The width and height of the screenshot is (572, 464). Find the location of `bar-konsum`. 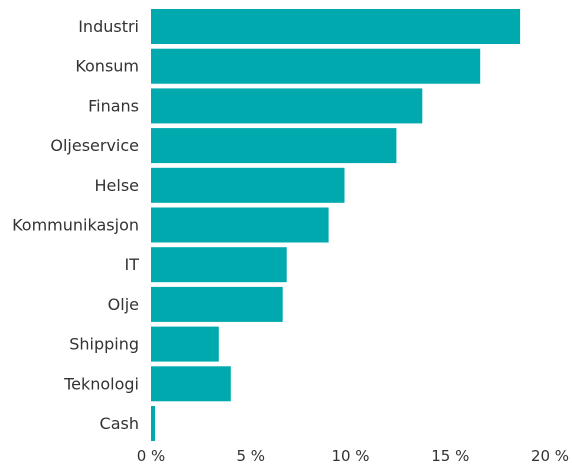

bar-konsum is located at coordinates (316, 66).